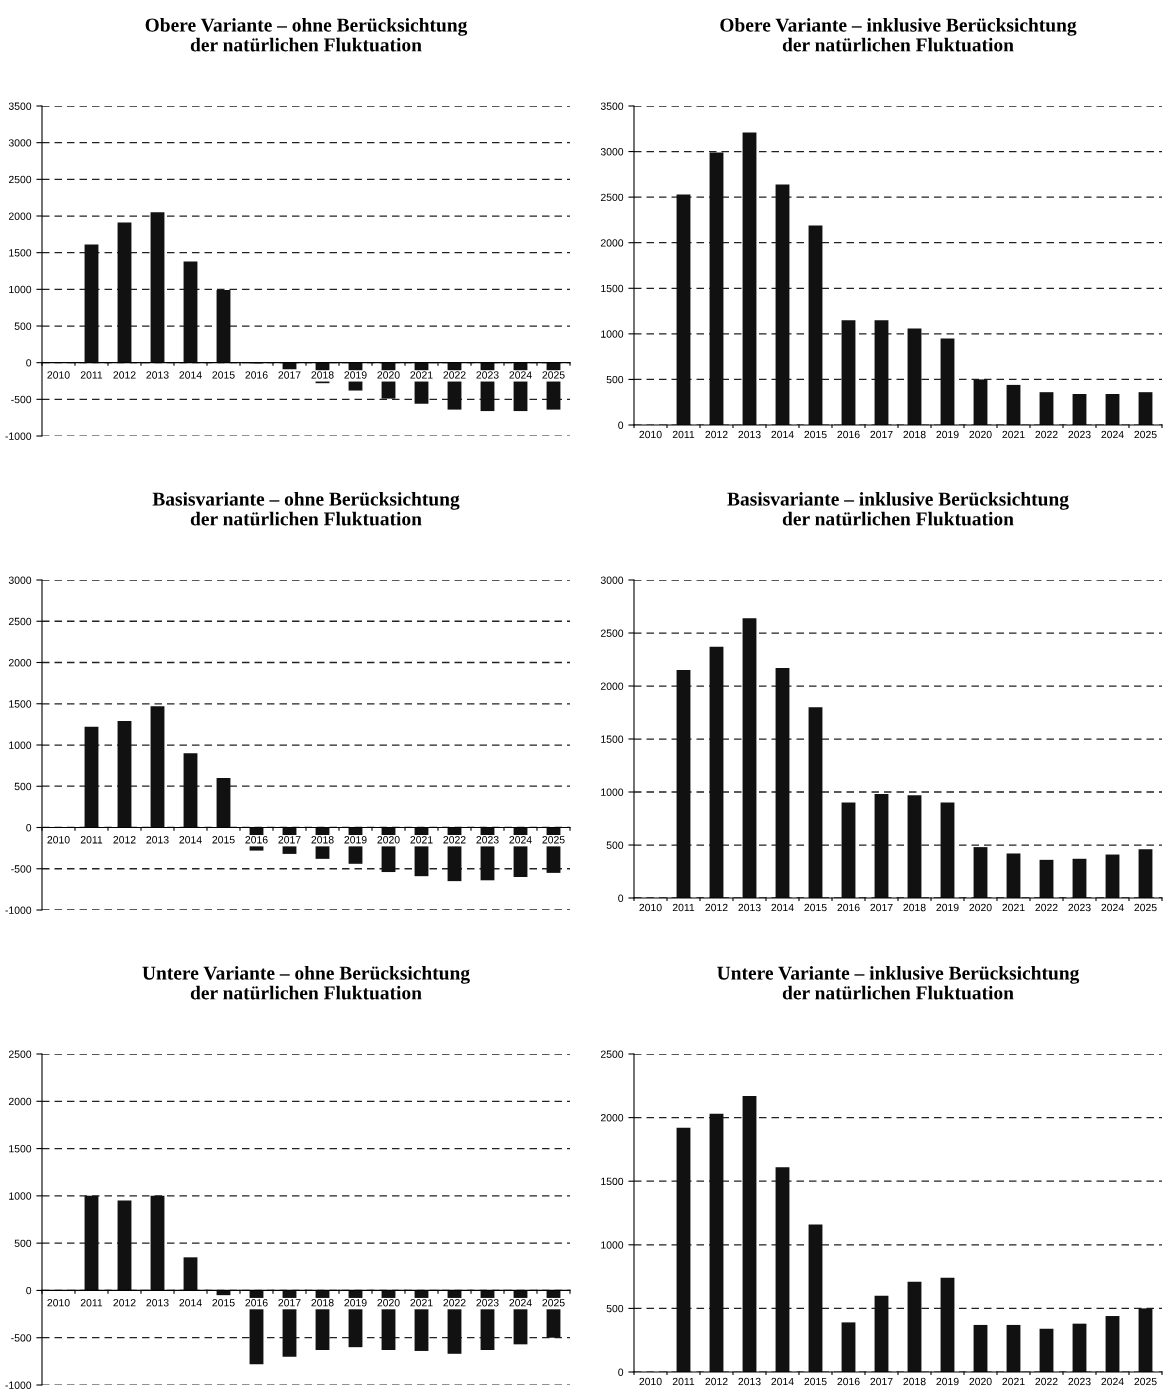 Image resolution: width=1166 pixels, height=1390 pixels. Describe the element at coordinates (18, 910) in the screenshot. I see `y-tick-label: -1000` at that location.